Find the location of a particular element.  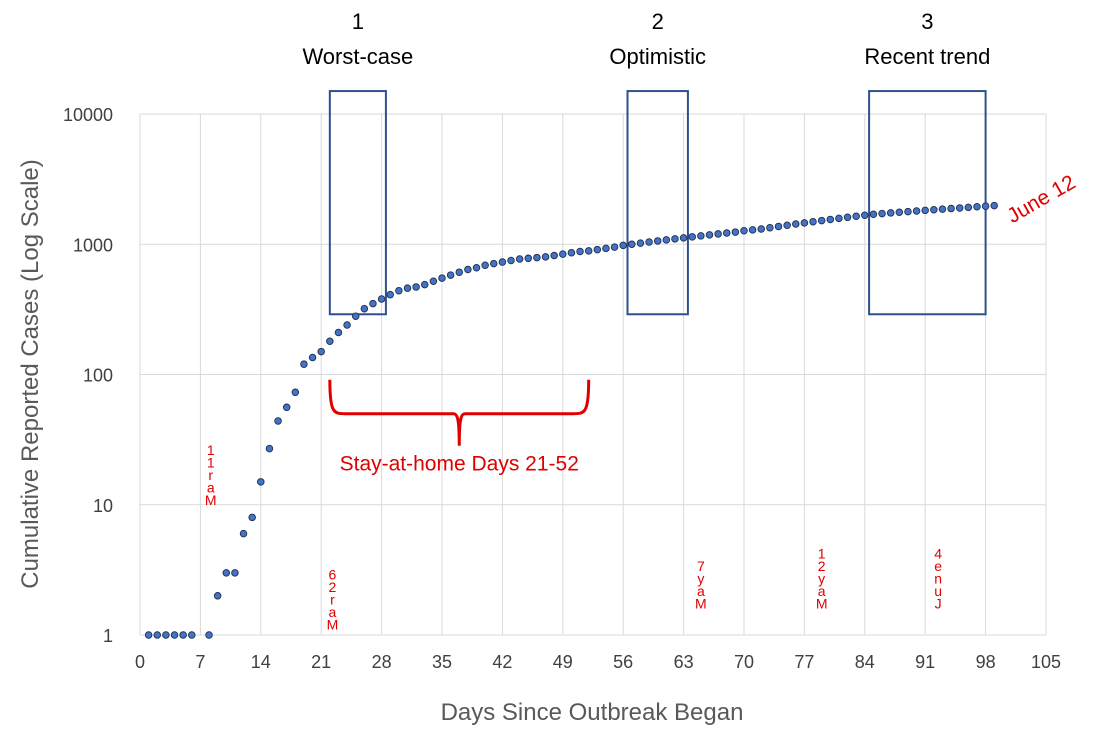

x-tick-label: 42 is located at coordinates (502, 662).